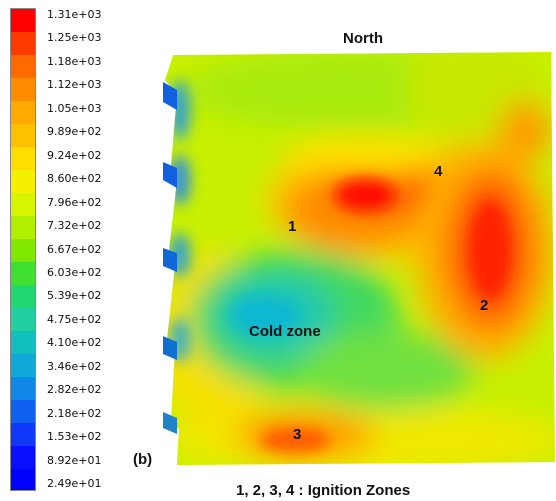  I want to click on north-label: North, so click(363, 38).